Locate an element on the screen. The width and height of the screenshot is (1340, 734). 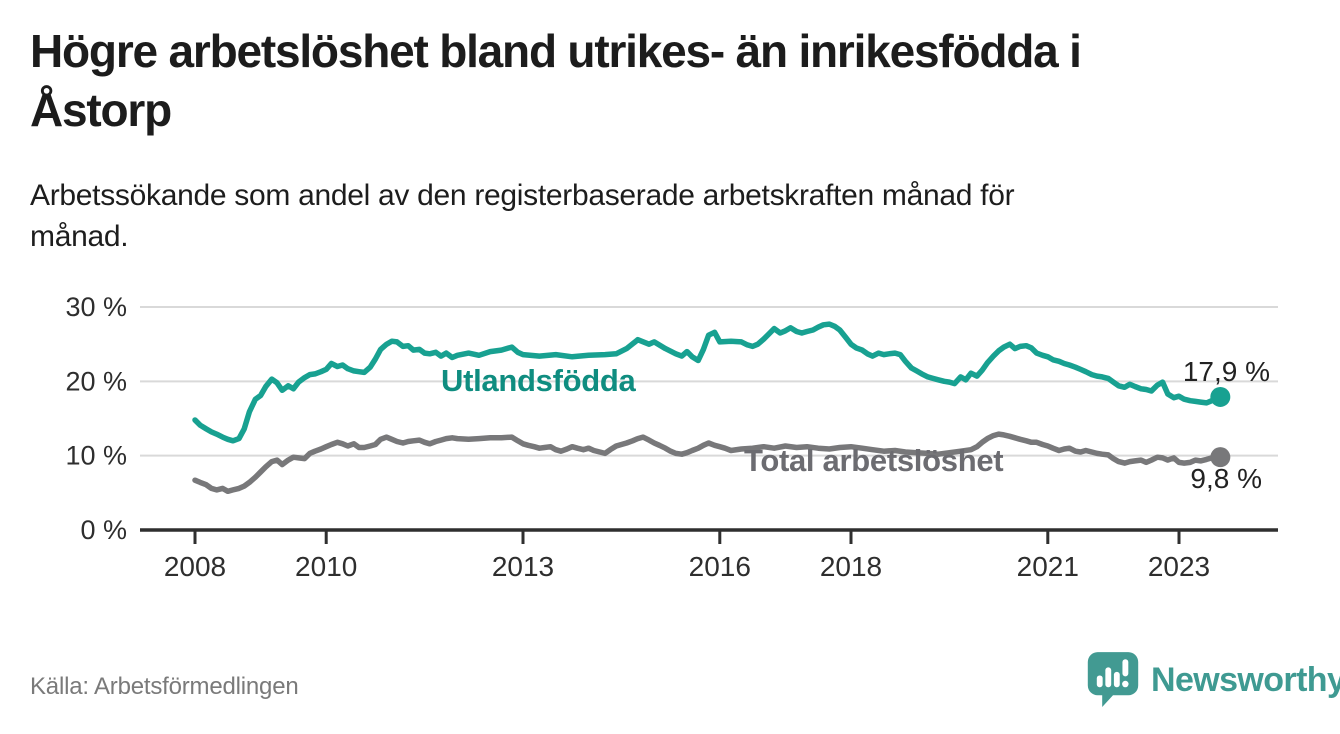
speech-bubble-bar-chart-icon is located at coordinates (1113, 679).